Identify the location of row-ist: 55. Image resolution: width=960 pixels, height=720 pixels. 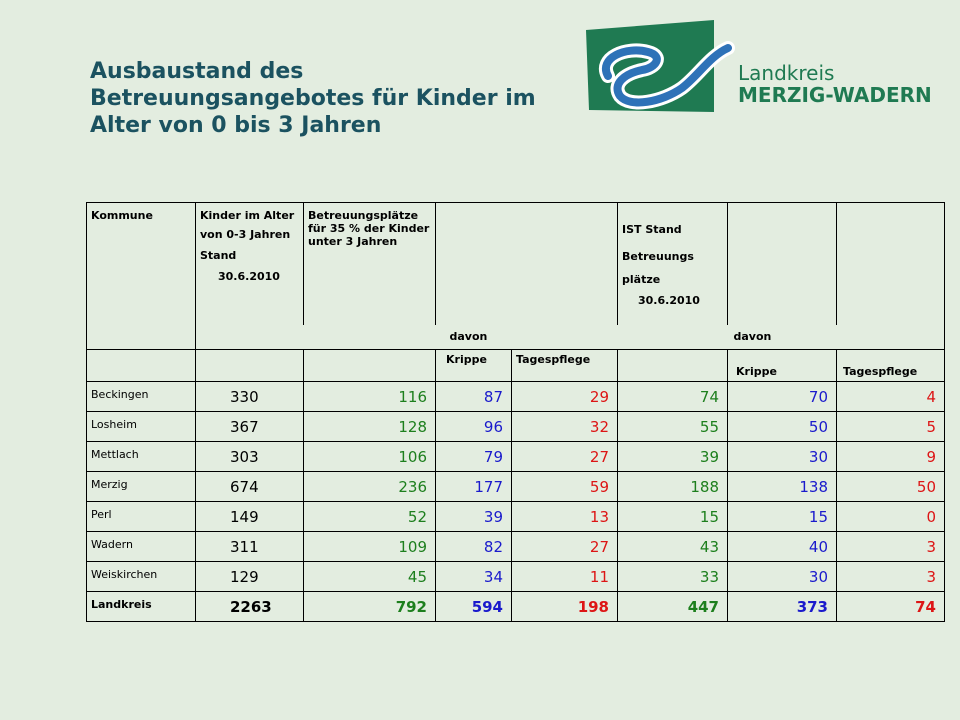
(672, 426).